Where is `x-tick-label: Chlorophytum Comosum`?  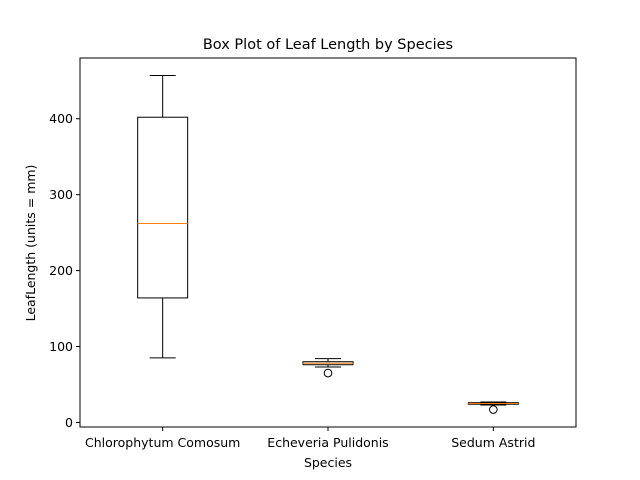
x-tick-label: Chlorophytum Comosum is located at coordinates (162, 442).